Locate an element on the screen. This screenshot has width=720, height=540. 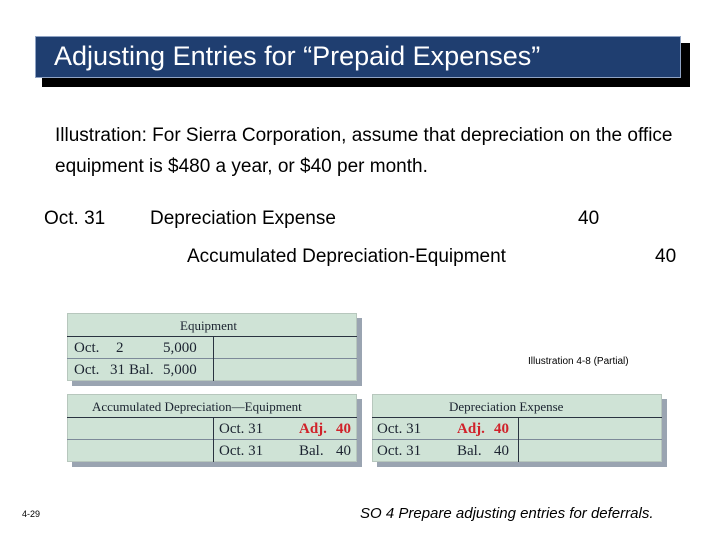
debit-account: Depreciation Expense is located at coordinates (243, 218).